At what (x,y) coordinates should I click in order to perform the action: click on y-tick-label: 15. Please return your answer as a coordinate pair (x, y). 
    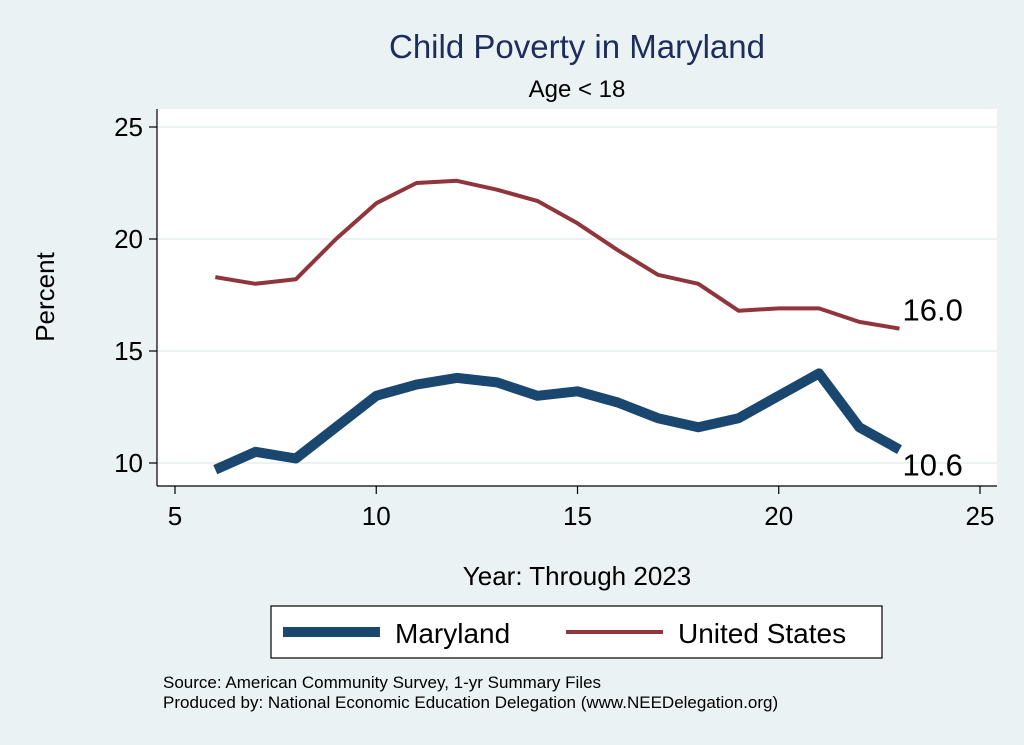
    Looking at the image, I should click on (128, 351).